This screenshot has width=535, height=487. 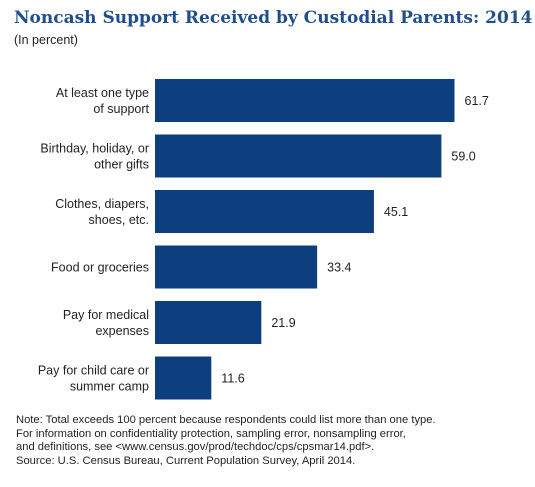 I want to click on category-label: Food or groceries, so click(x=100, y=268).